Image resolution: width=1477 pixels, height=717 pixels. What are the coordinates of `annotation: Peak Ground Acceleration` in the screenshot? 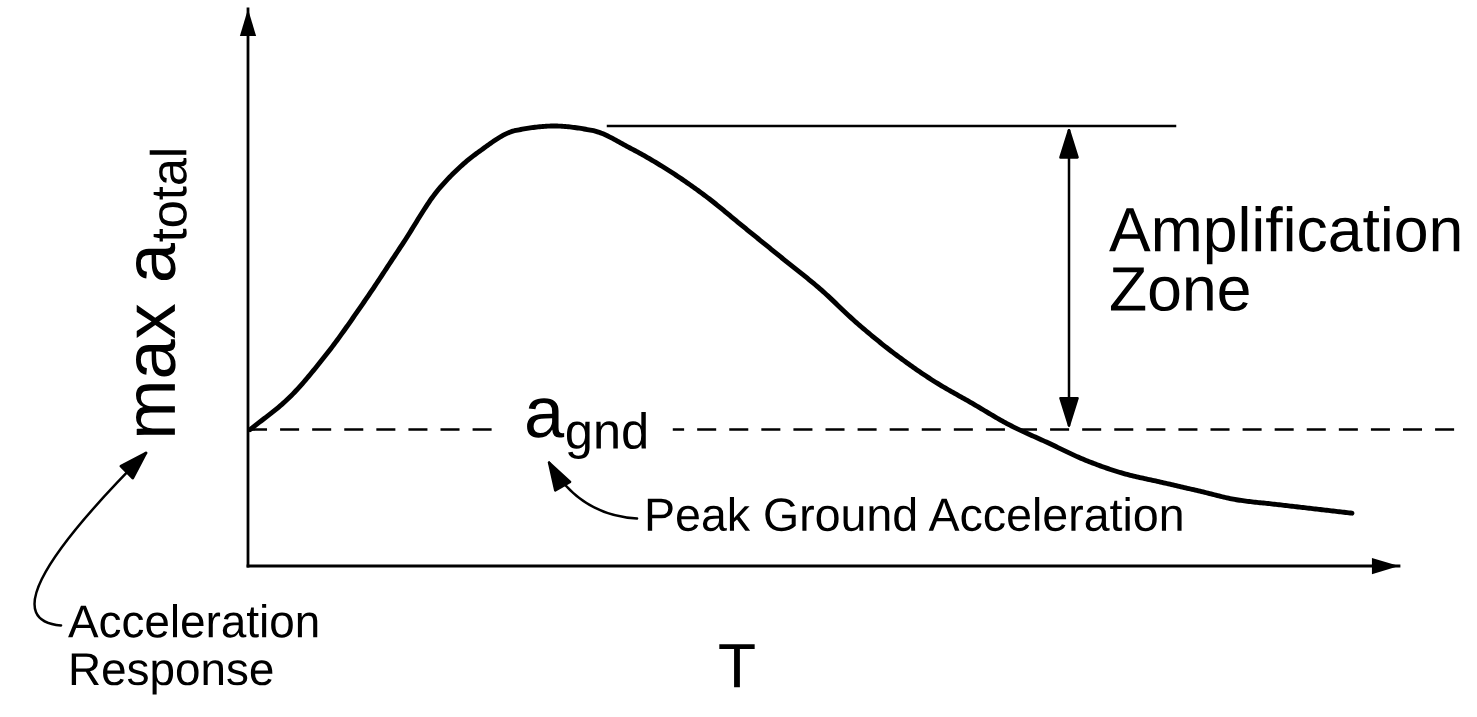 It's located at (914, 514).